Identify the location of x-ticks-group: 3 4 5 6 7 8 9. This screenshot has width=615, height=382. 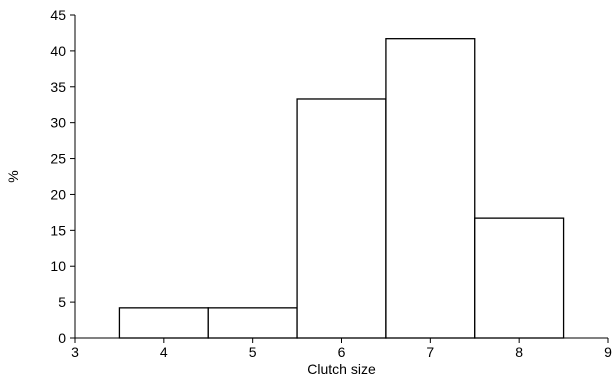
(341, 349).